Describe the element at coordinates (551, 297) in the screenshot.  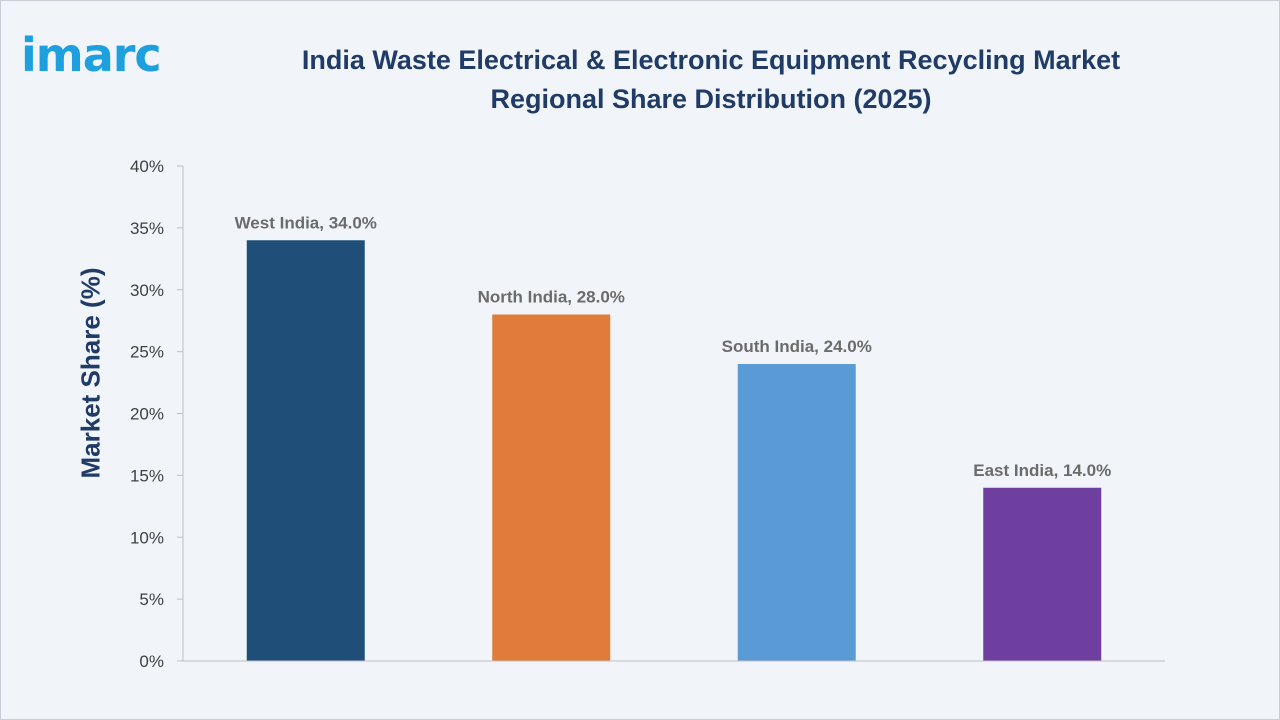
I see `data-label-north-india: North India, 28.0%` at that location.